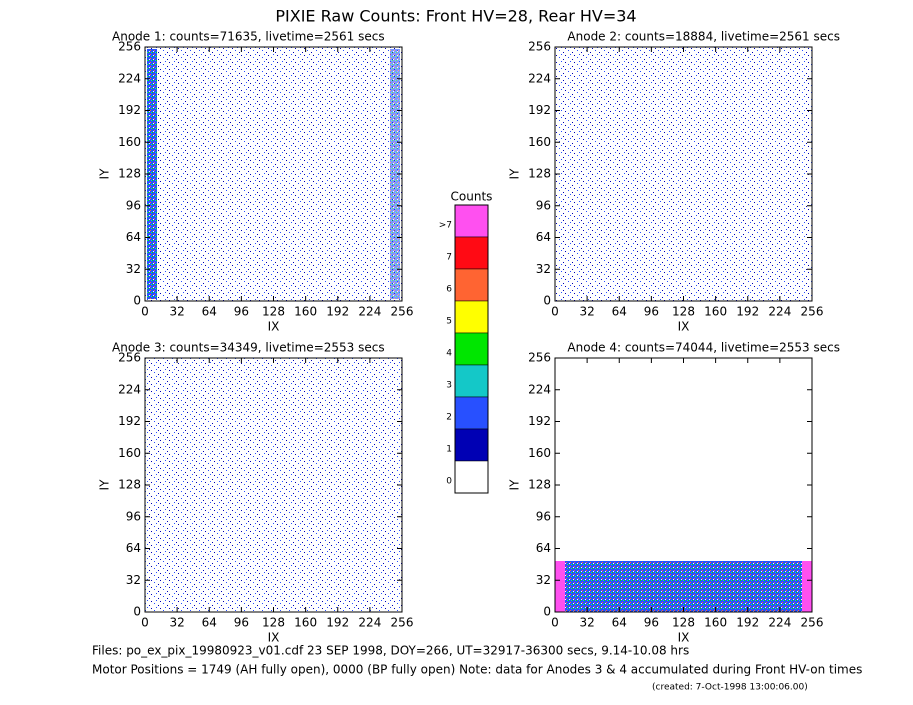 The width and height of the screenshot is (913, 705). Describe the element at coordinates (730, 688) in the screenshot. I see `footer-created: (created: 7-Oct-1998 13:00:06.00)` at that location.